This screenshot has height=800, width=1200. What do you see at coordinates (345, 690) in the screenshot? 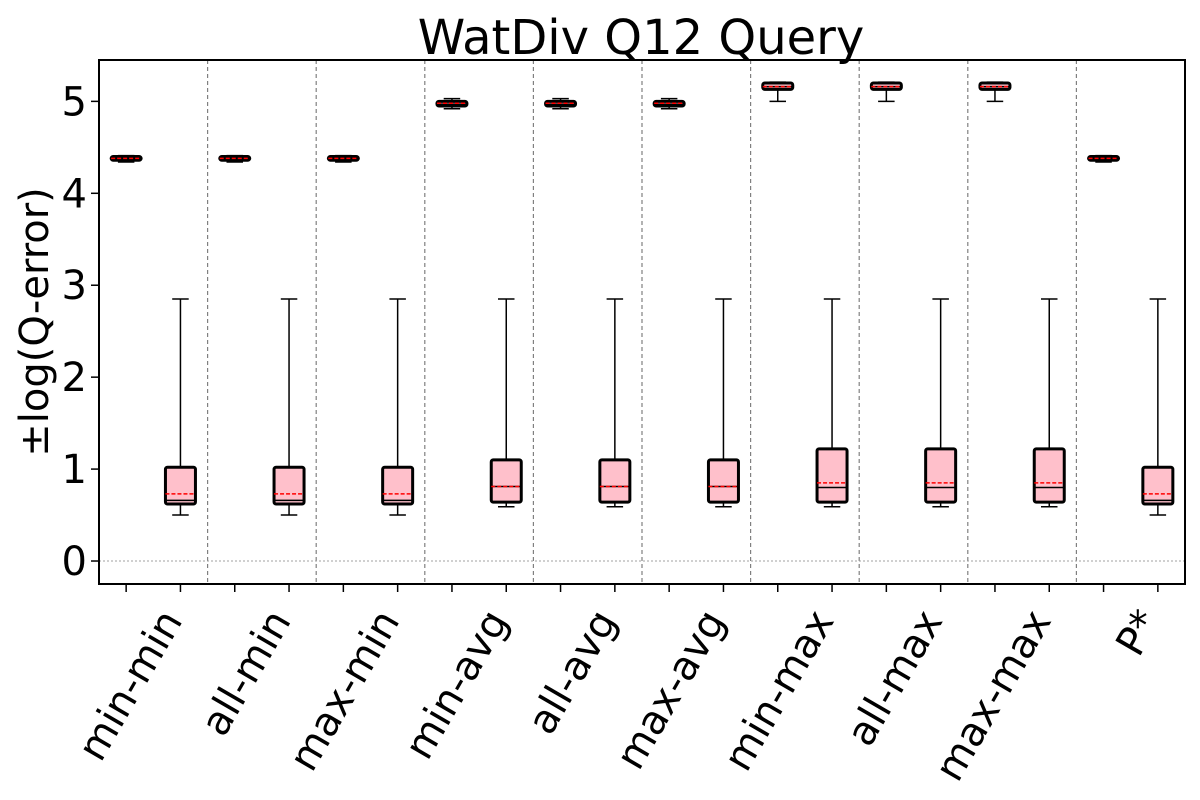
I see `x-tick-label: max-min` at bounding box center [345, 690].